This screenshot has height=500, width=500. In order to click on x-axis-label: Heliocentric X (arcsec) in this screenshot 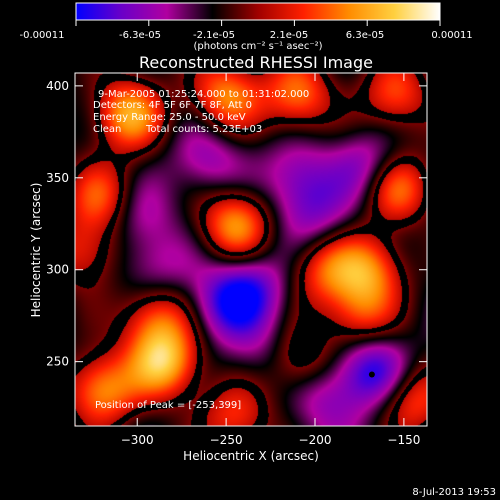, I will do `click(251, 456)`.